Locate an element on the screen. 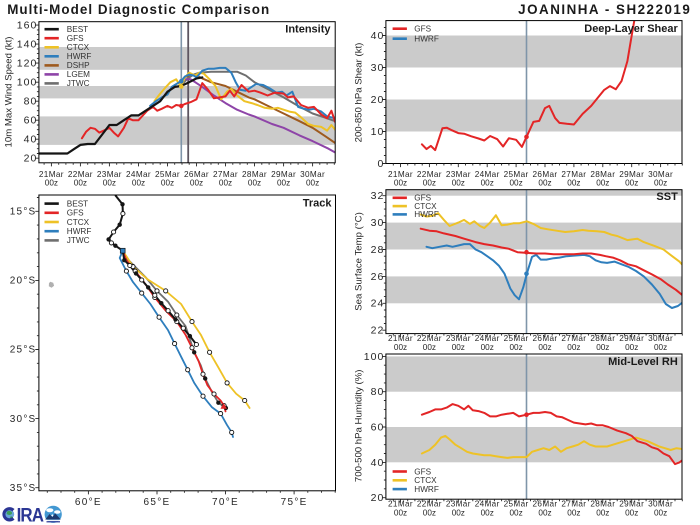 Image resolution: width=700 pixels, height=525 pixels. svg-text: 30 is located at coordinates (378, 68).